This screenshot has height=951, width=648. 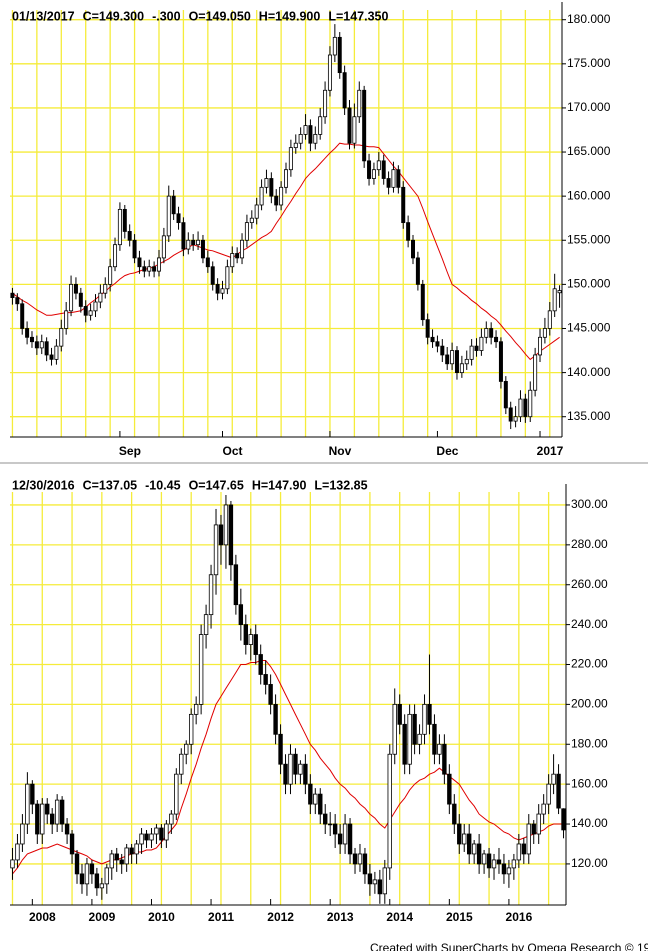 What do you see at coordinates (220, 16) in the screenshot?
I see `header-item: O=149.050` at bounding box center [220, 16].